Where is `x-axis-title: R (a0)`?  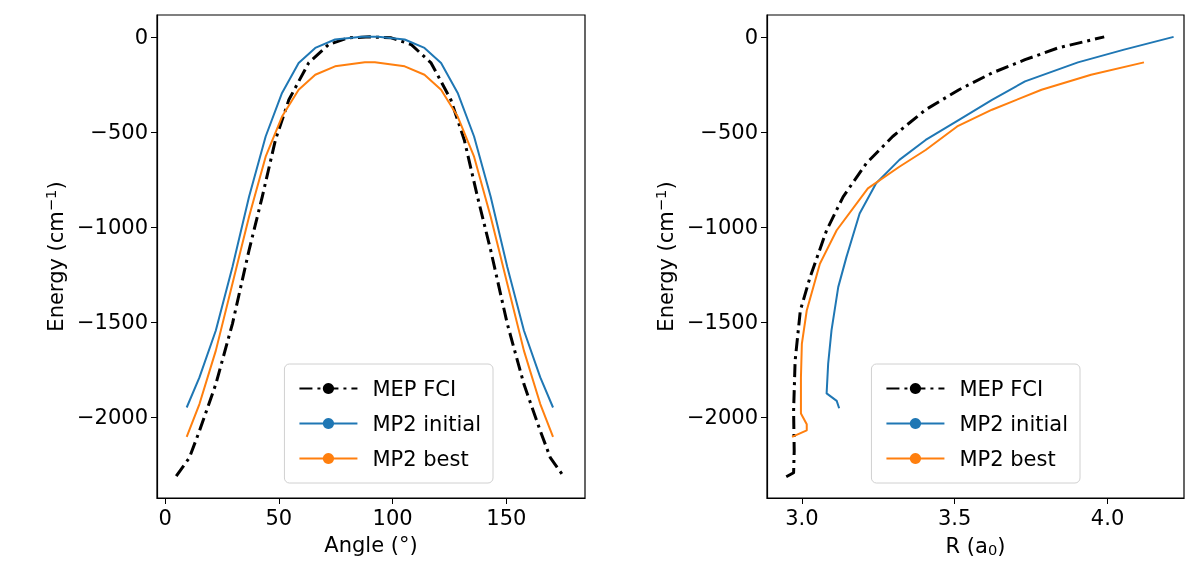 x-axis-title: R (a0) is located at coordinates (975, 546).